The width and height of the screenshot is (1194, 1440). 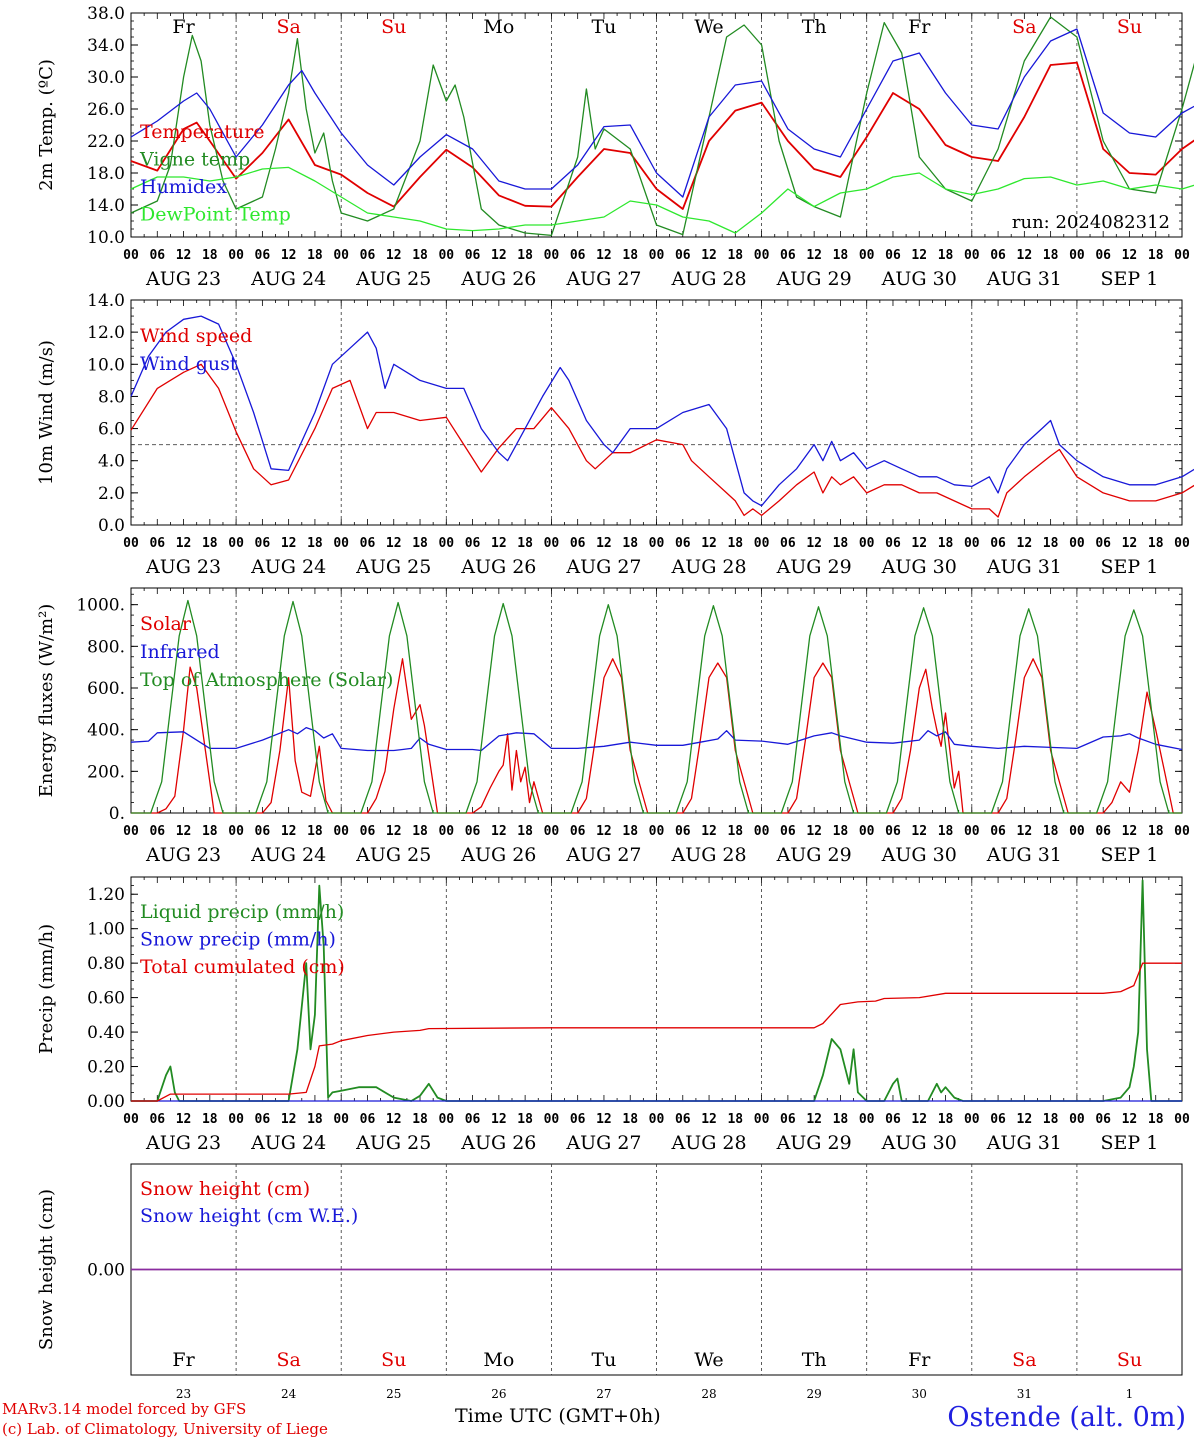 I want to click on x-date-label: AUG 25, so click(x=393, y=279).